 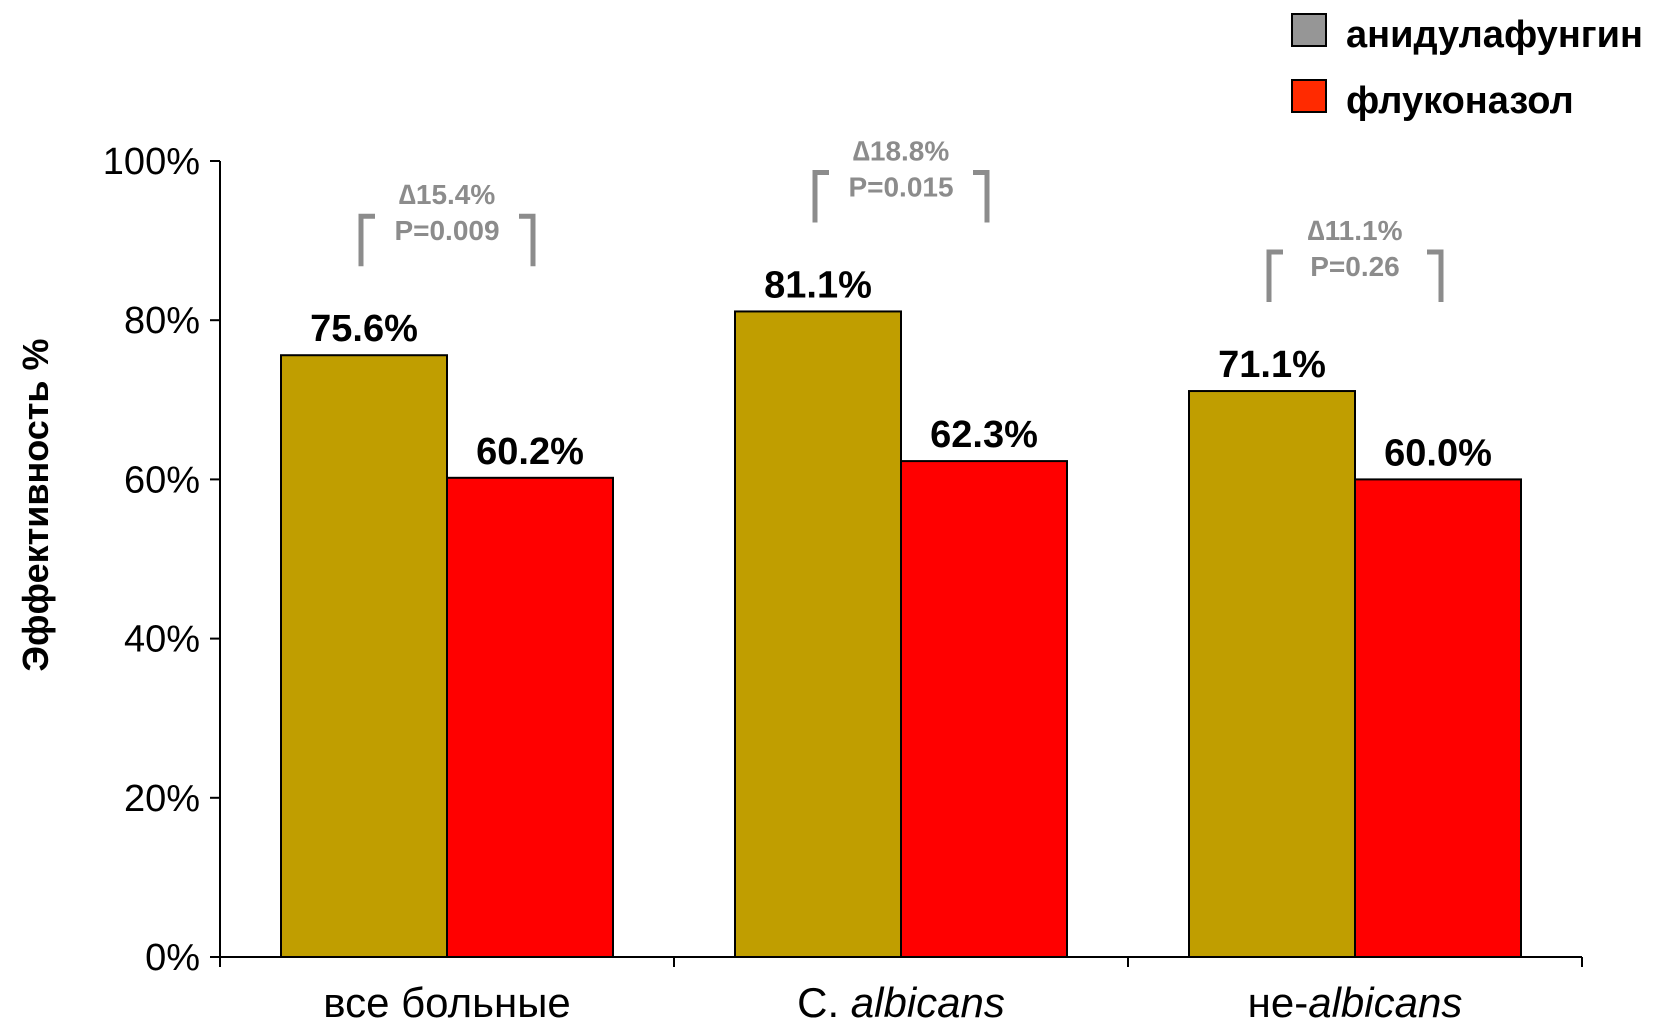 What do you see at coordinates (1309, 96) in the screenshot?
I see `legend-swatch-fluconazole` at bounding box center [1309, 96].